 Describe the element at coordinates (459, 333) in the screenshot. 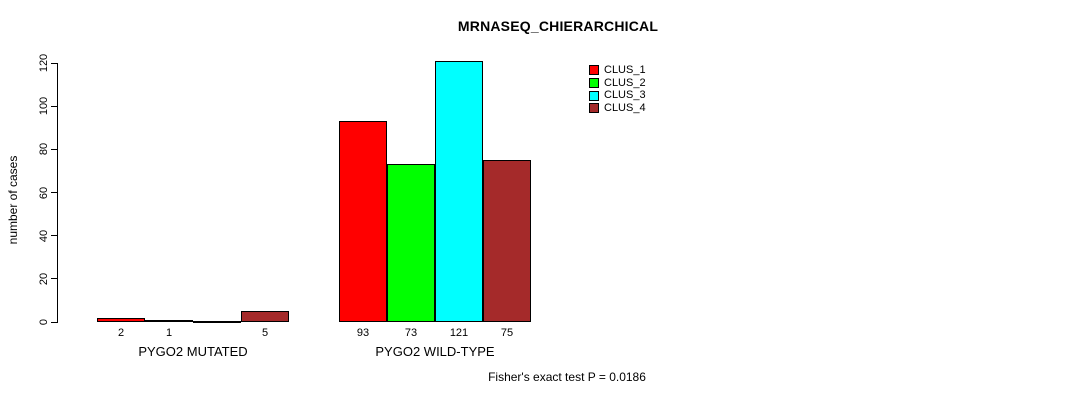

I see `bar-value-label: 121` at that location.